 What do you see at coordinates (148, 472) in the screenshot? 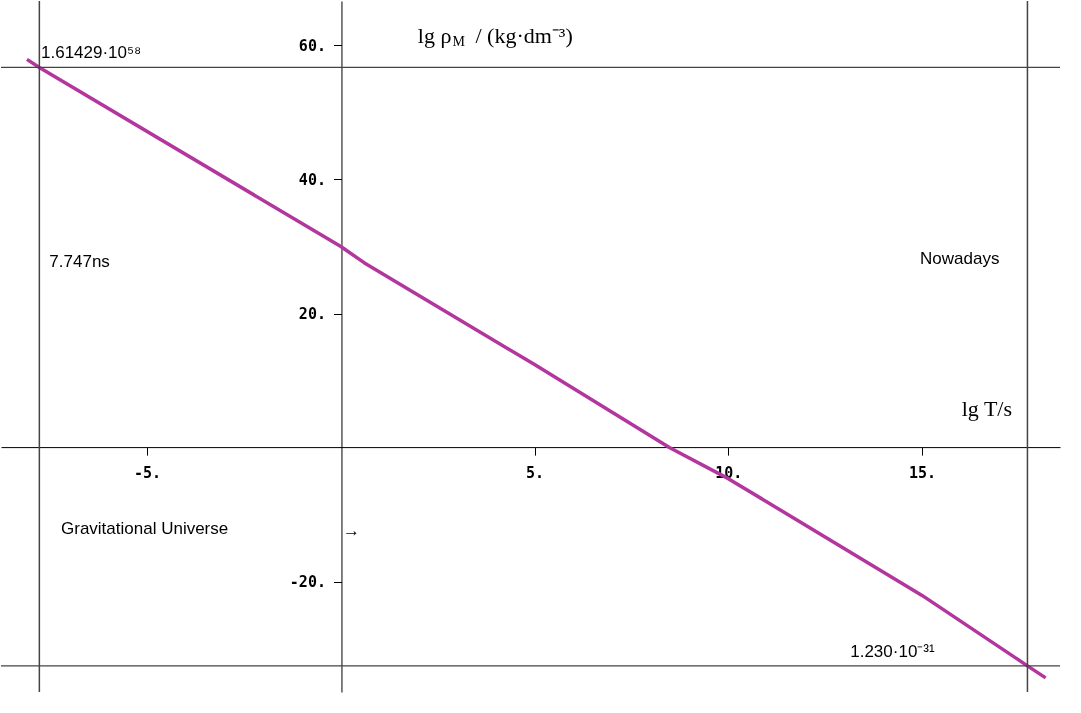
I see `x-tick-label: -5.` at bounding box center [148, 472].